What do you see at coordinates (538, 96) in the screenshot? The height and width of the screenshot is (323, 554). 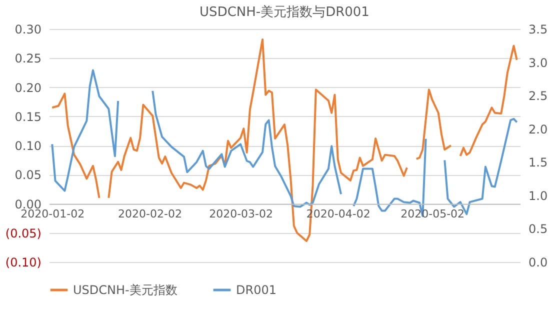 I see `y2-tick-label: 2.5` at bounding box center [538, 96].